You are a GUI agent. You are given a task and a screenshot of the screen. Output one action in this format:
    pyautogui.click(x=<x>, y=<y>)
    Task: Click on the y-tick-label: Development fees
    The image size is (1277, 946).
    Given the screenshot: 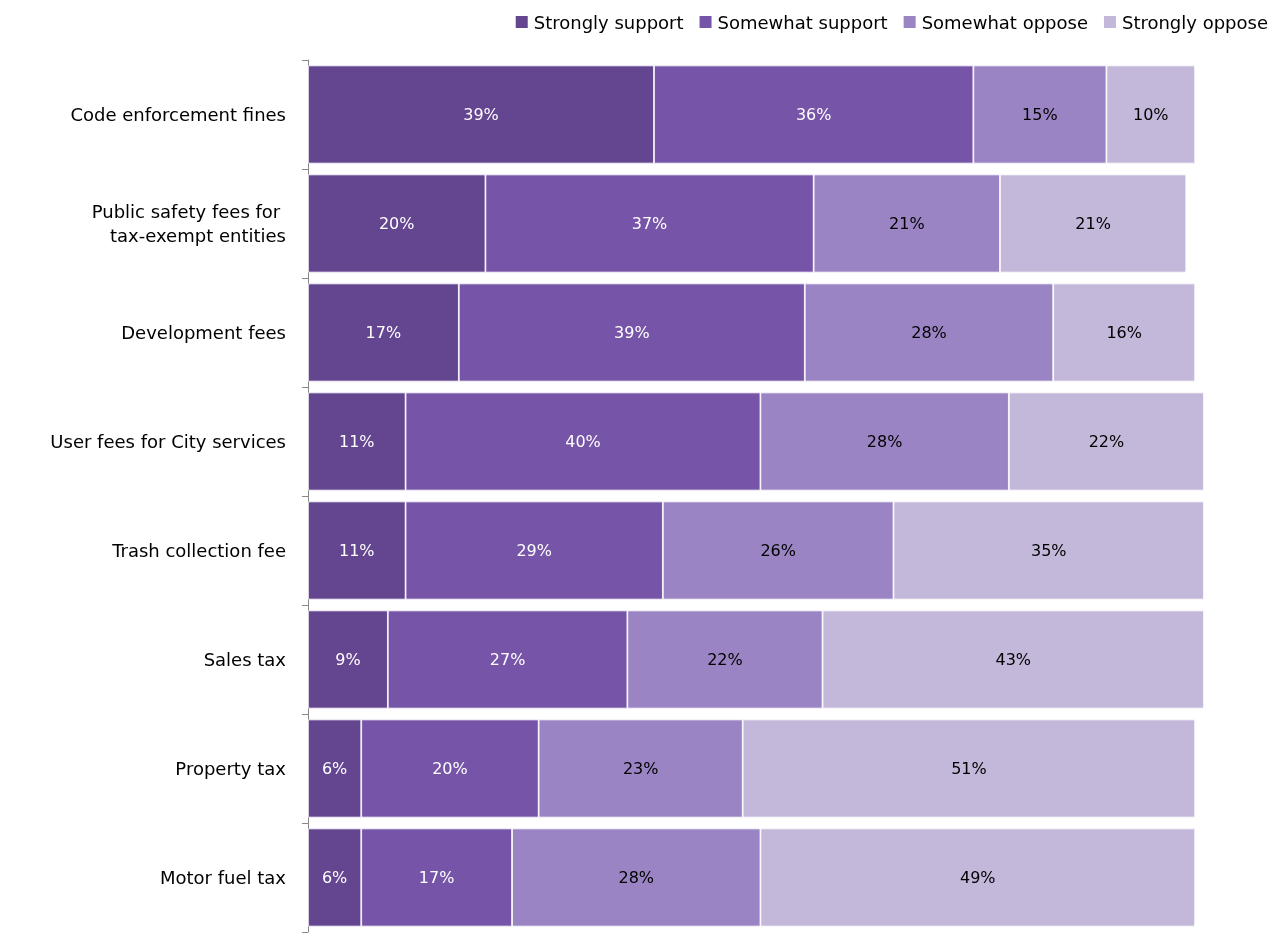 What is the action you would take?
    pyautogui.click(x=203, y=332)
    